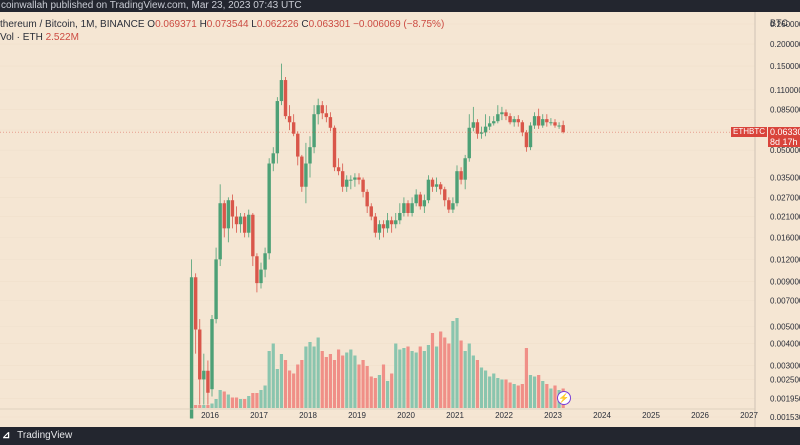 The width and height of the screenshot is (800, 445). Describe the element at coordinates (357, 415) in the screenshot. I see `x-tick-label: 2019` at that location.